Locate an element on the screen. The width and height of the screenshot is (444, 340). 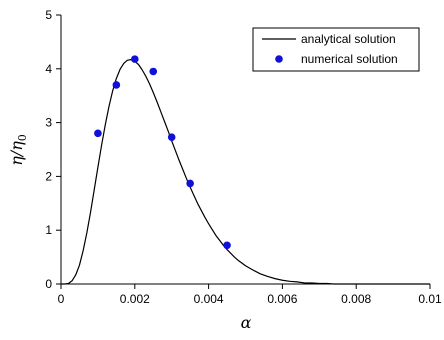
legend-box is located at coordinates (336, 49).